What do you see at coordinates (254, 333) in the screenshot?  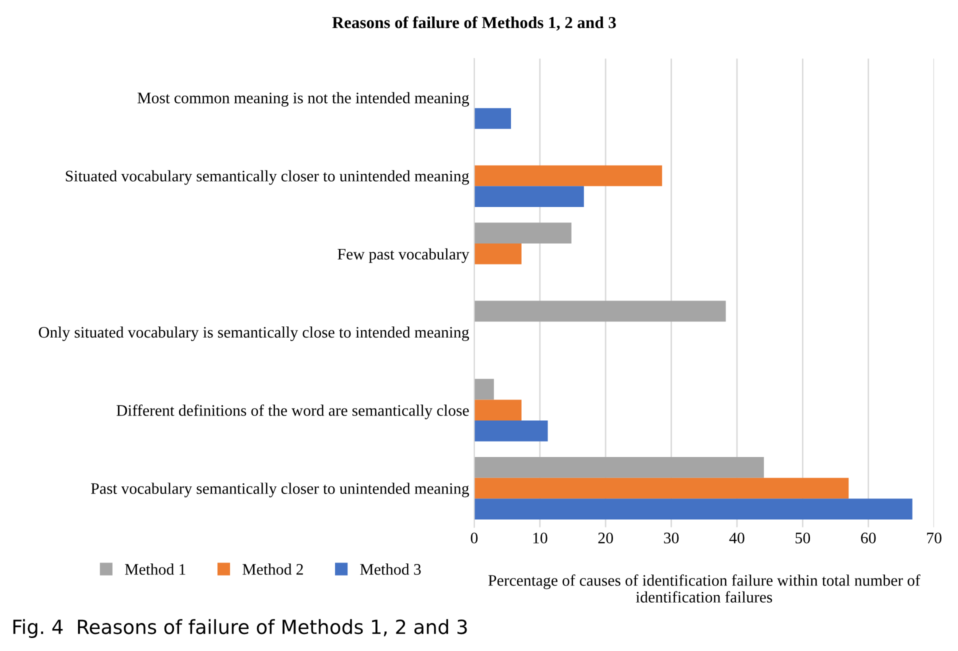 I see `y-tick-label: Only situated vocabulary is semantically close to intended meaning` at bounding box center [254, 333].